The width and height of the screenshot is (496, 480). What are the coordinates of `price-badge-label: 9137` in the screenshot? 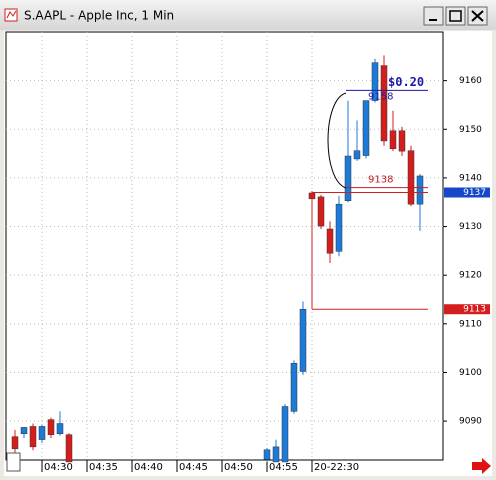 It's located at (474, 193).